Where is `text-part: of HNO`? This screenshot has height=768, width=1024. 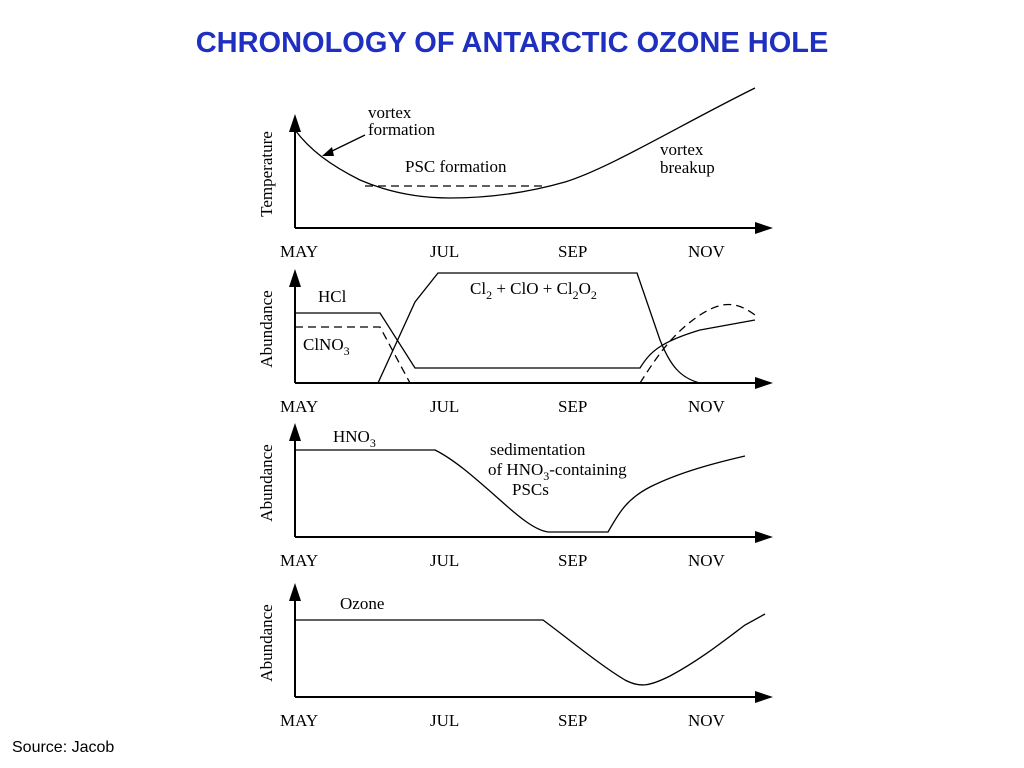 text-part: of HNO is located at coordinates (515, 469).